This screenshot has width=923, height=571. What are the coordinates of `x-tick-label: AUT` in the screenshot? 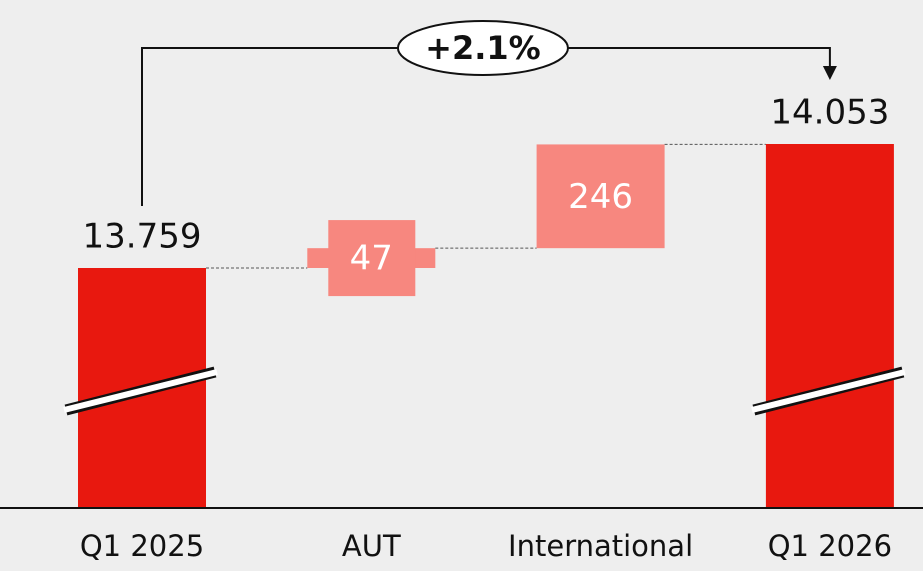 It's located at (371, 546).